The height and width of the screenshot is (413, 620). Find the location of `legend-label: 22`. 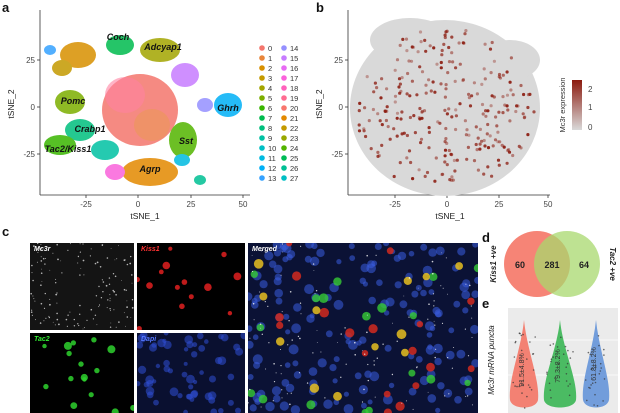

legend-label: 22 is located at coordinates (294, 128).